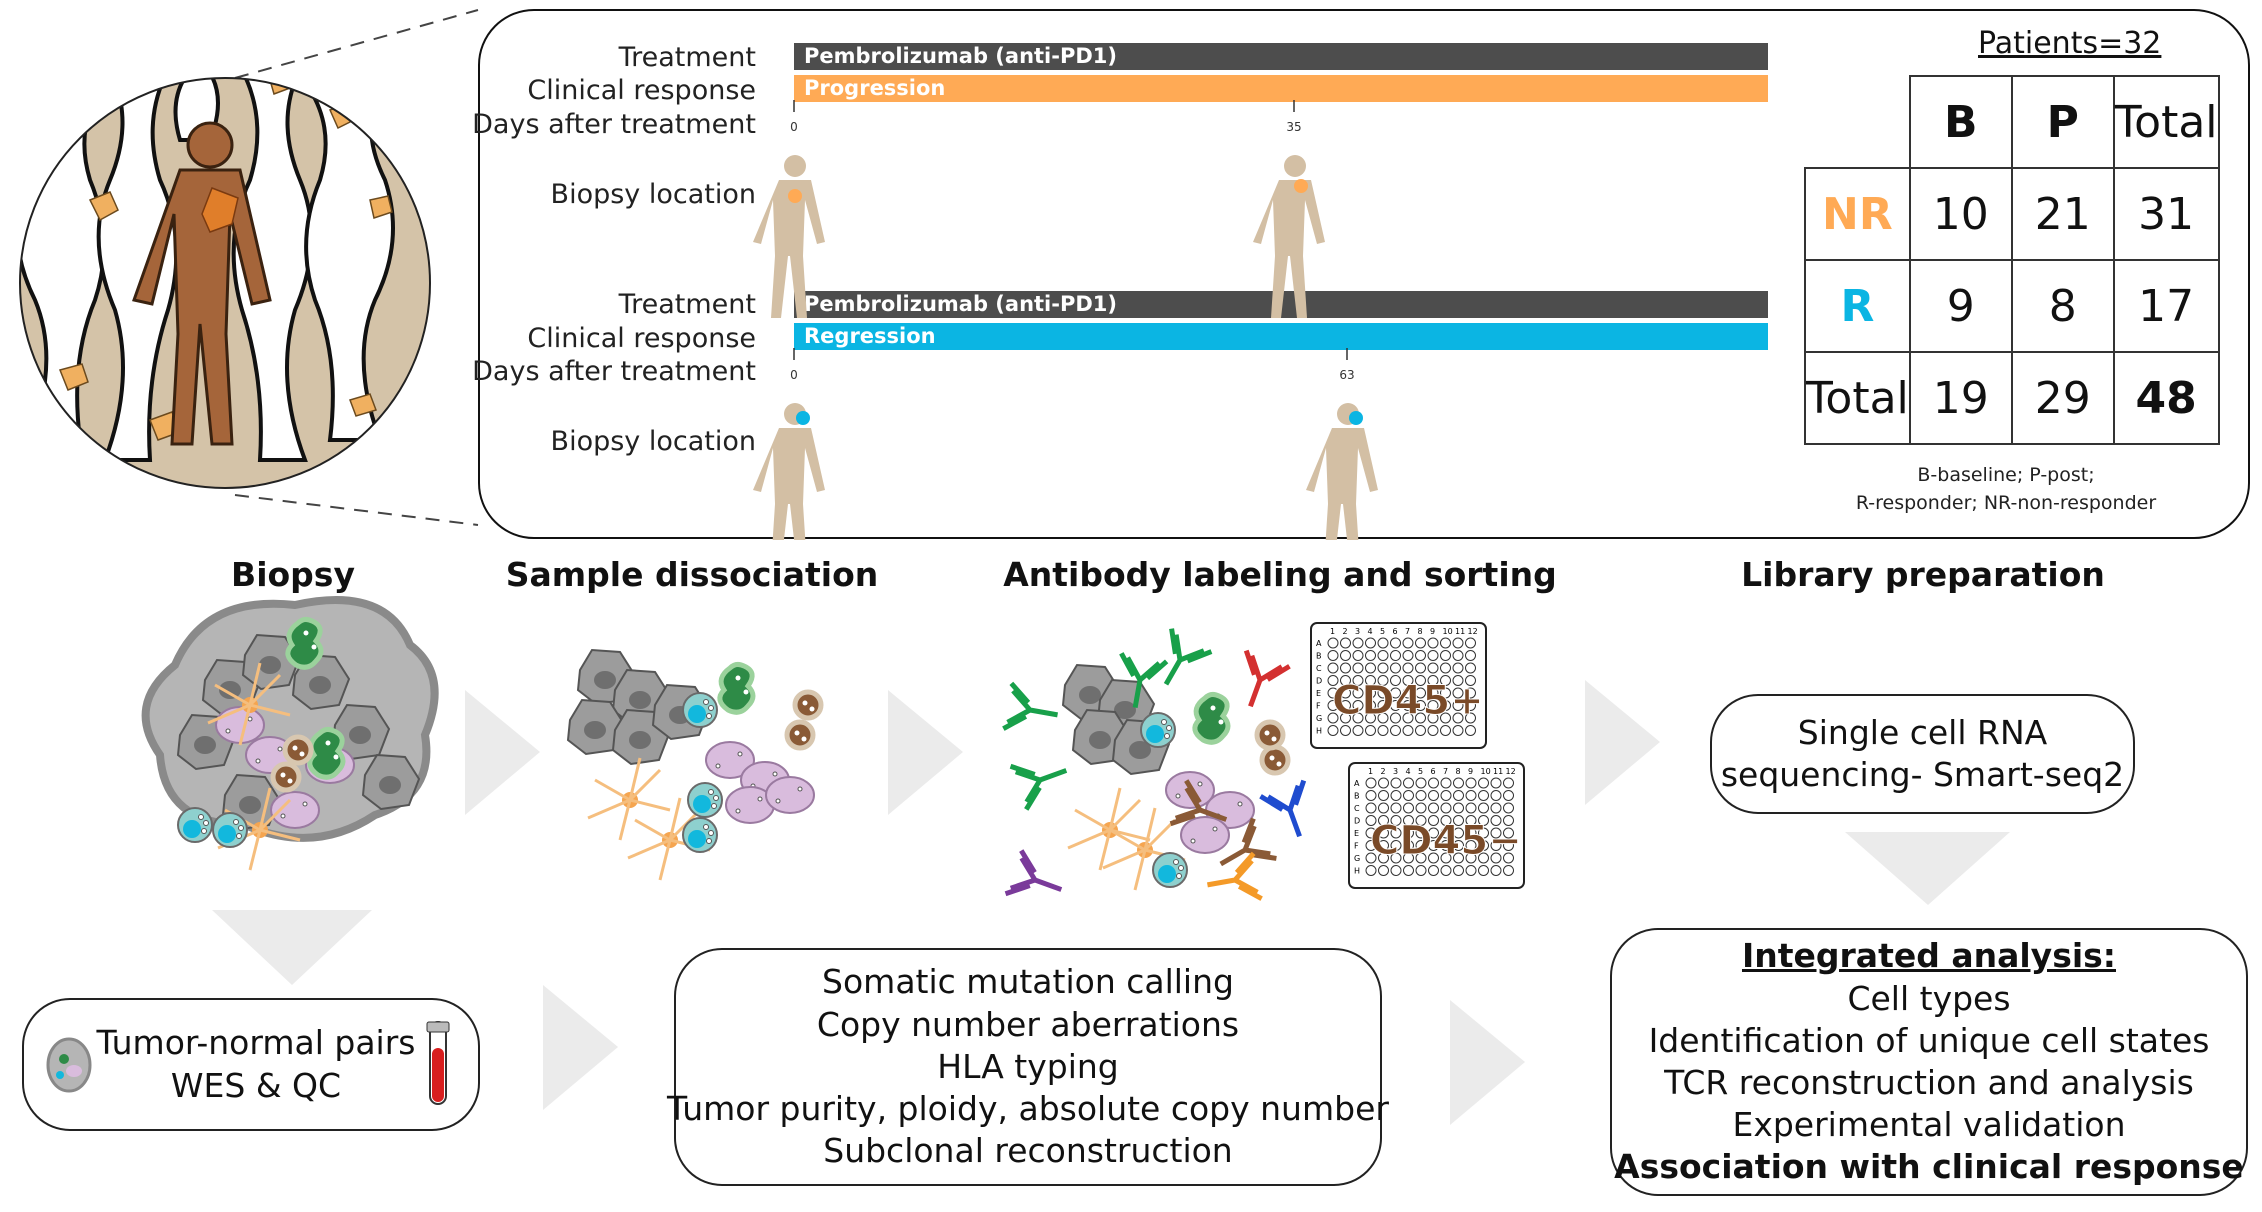 This screenshot has width=2262, height=1212. What do you see at coordinates (1446, 841) in the screenshot?
I see `plate-label-negative: CD45−` at bounding box center [1446, 841].